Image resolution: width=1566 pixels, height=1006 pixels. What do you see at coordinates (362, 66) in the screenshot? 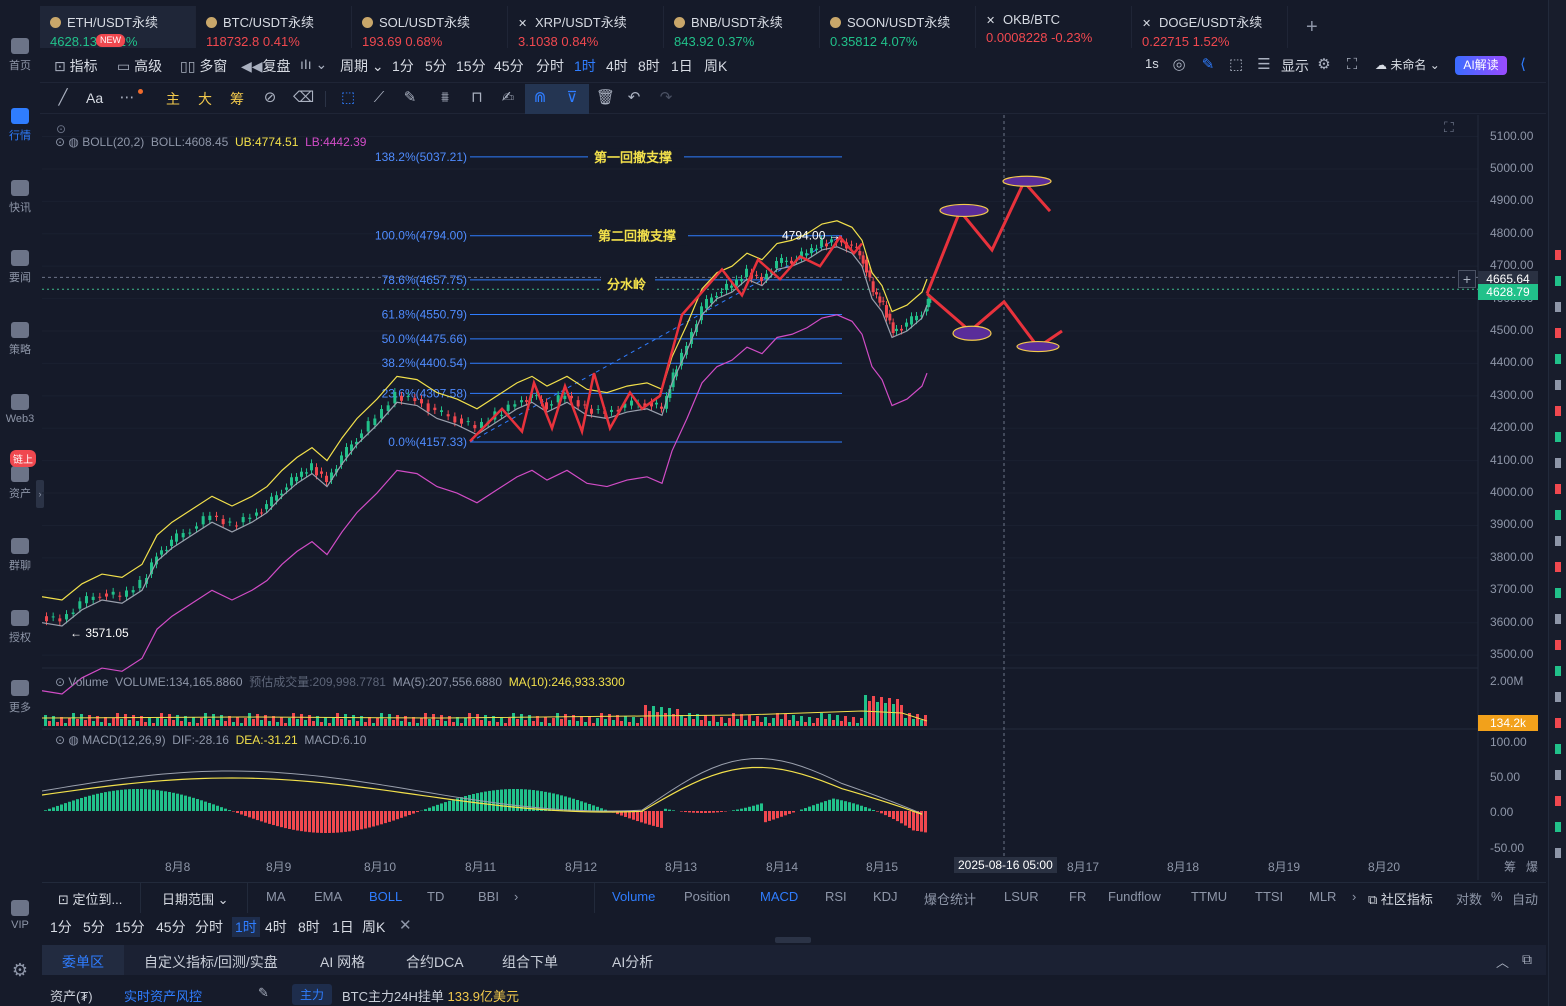
I see `period-button: 周期 ⌄` at bounding box center [362, 66].